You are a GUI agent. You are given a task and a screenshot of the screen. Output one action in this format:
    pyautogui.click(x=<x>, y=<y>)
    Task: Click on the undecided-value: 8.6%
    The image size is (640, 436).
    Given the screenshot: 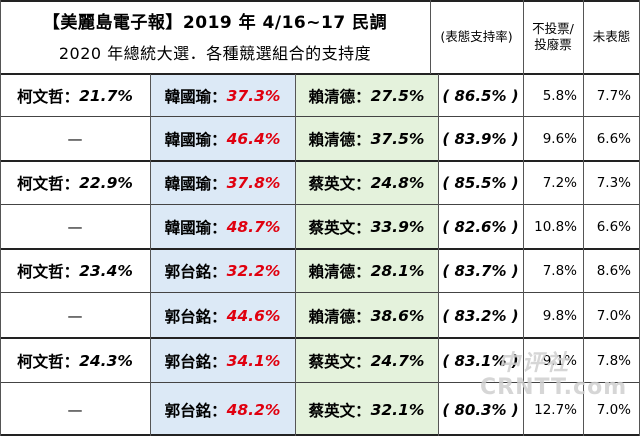 What is the action you would take?
    pyautogui.click(x=613, y=271)
    